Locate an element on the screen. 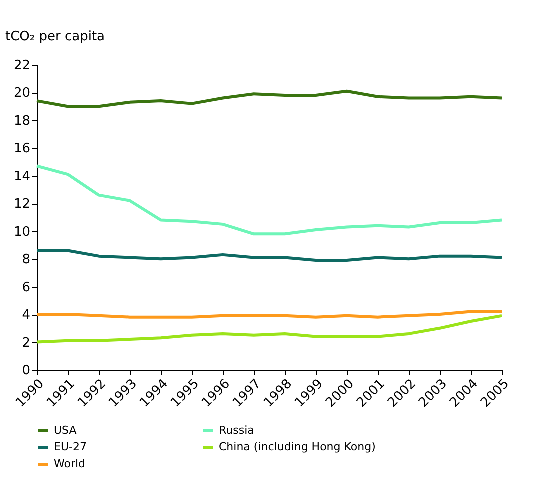 Image resolution: width=536 pixels, height=496 pixels. y-tick-label: 12 is located at coordinates (22, 204).